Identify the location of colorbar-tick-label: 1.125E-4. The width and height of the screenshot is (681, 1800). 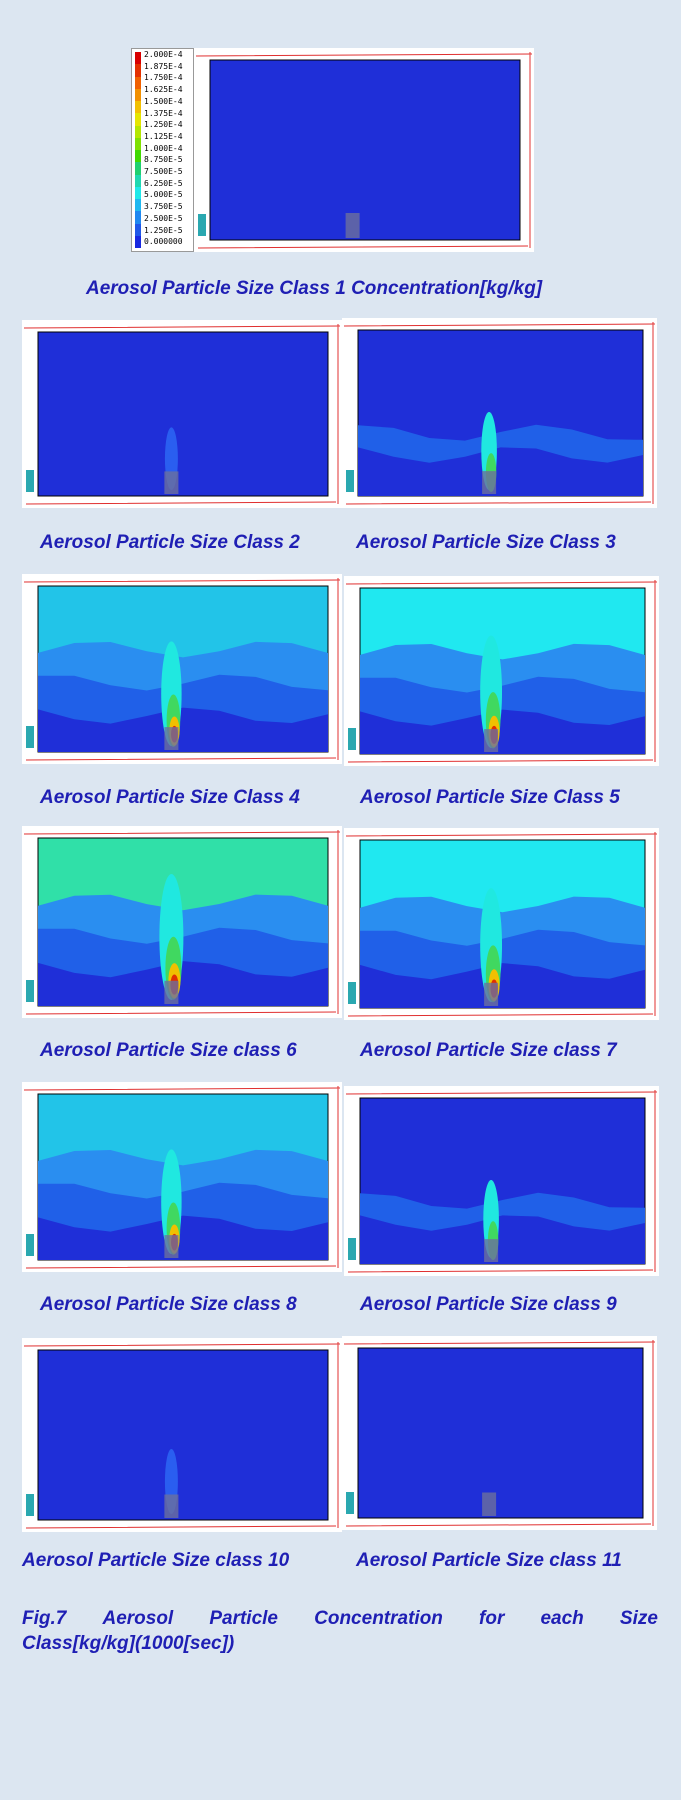
(163, 136).